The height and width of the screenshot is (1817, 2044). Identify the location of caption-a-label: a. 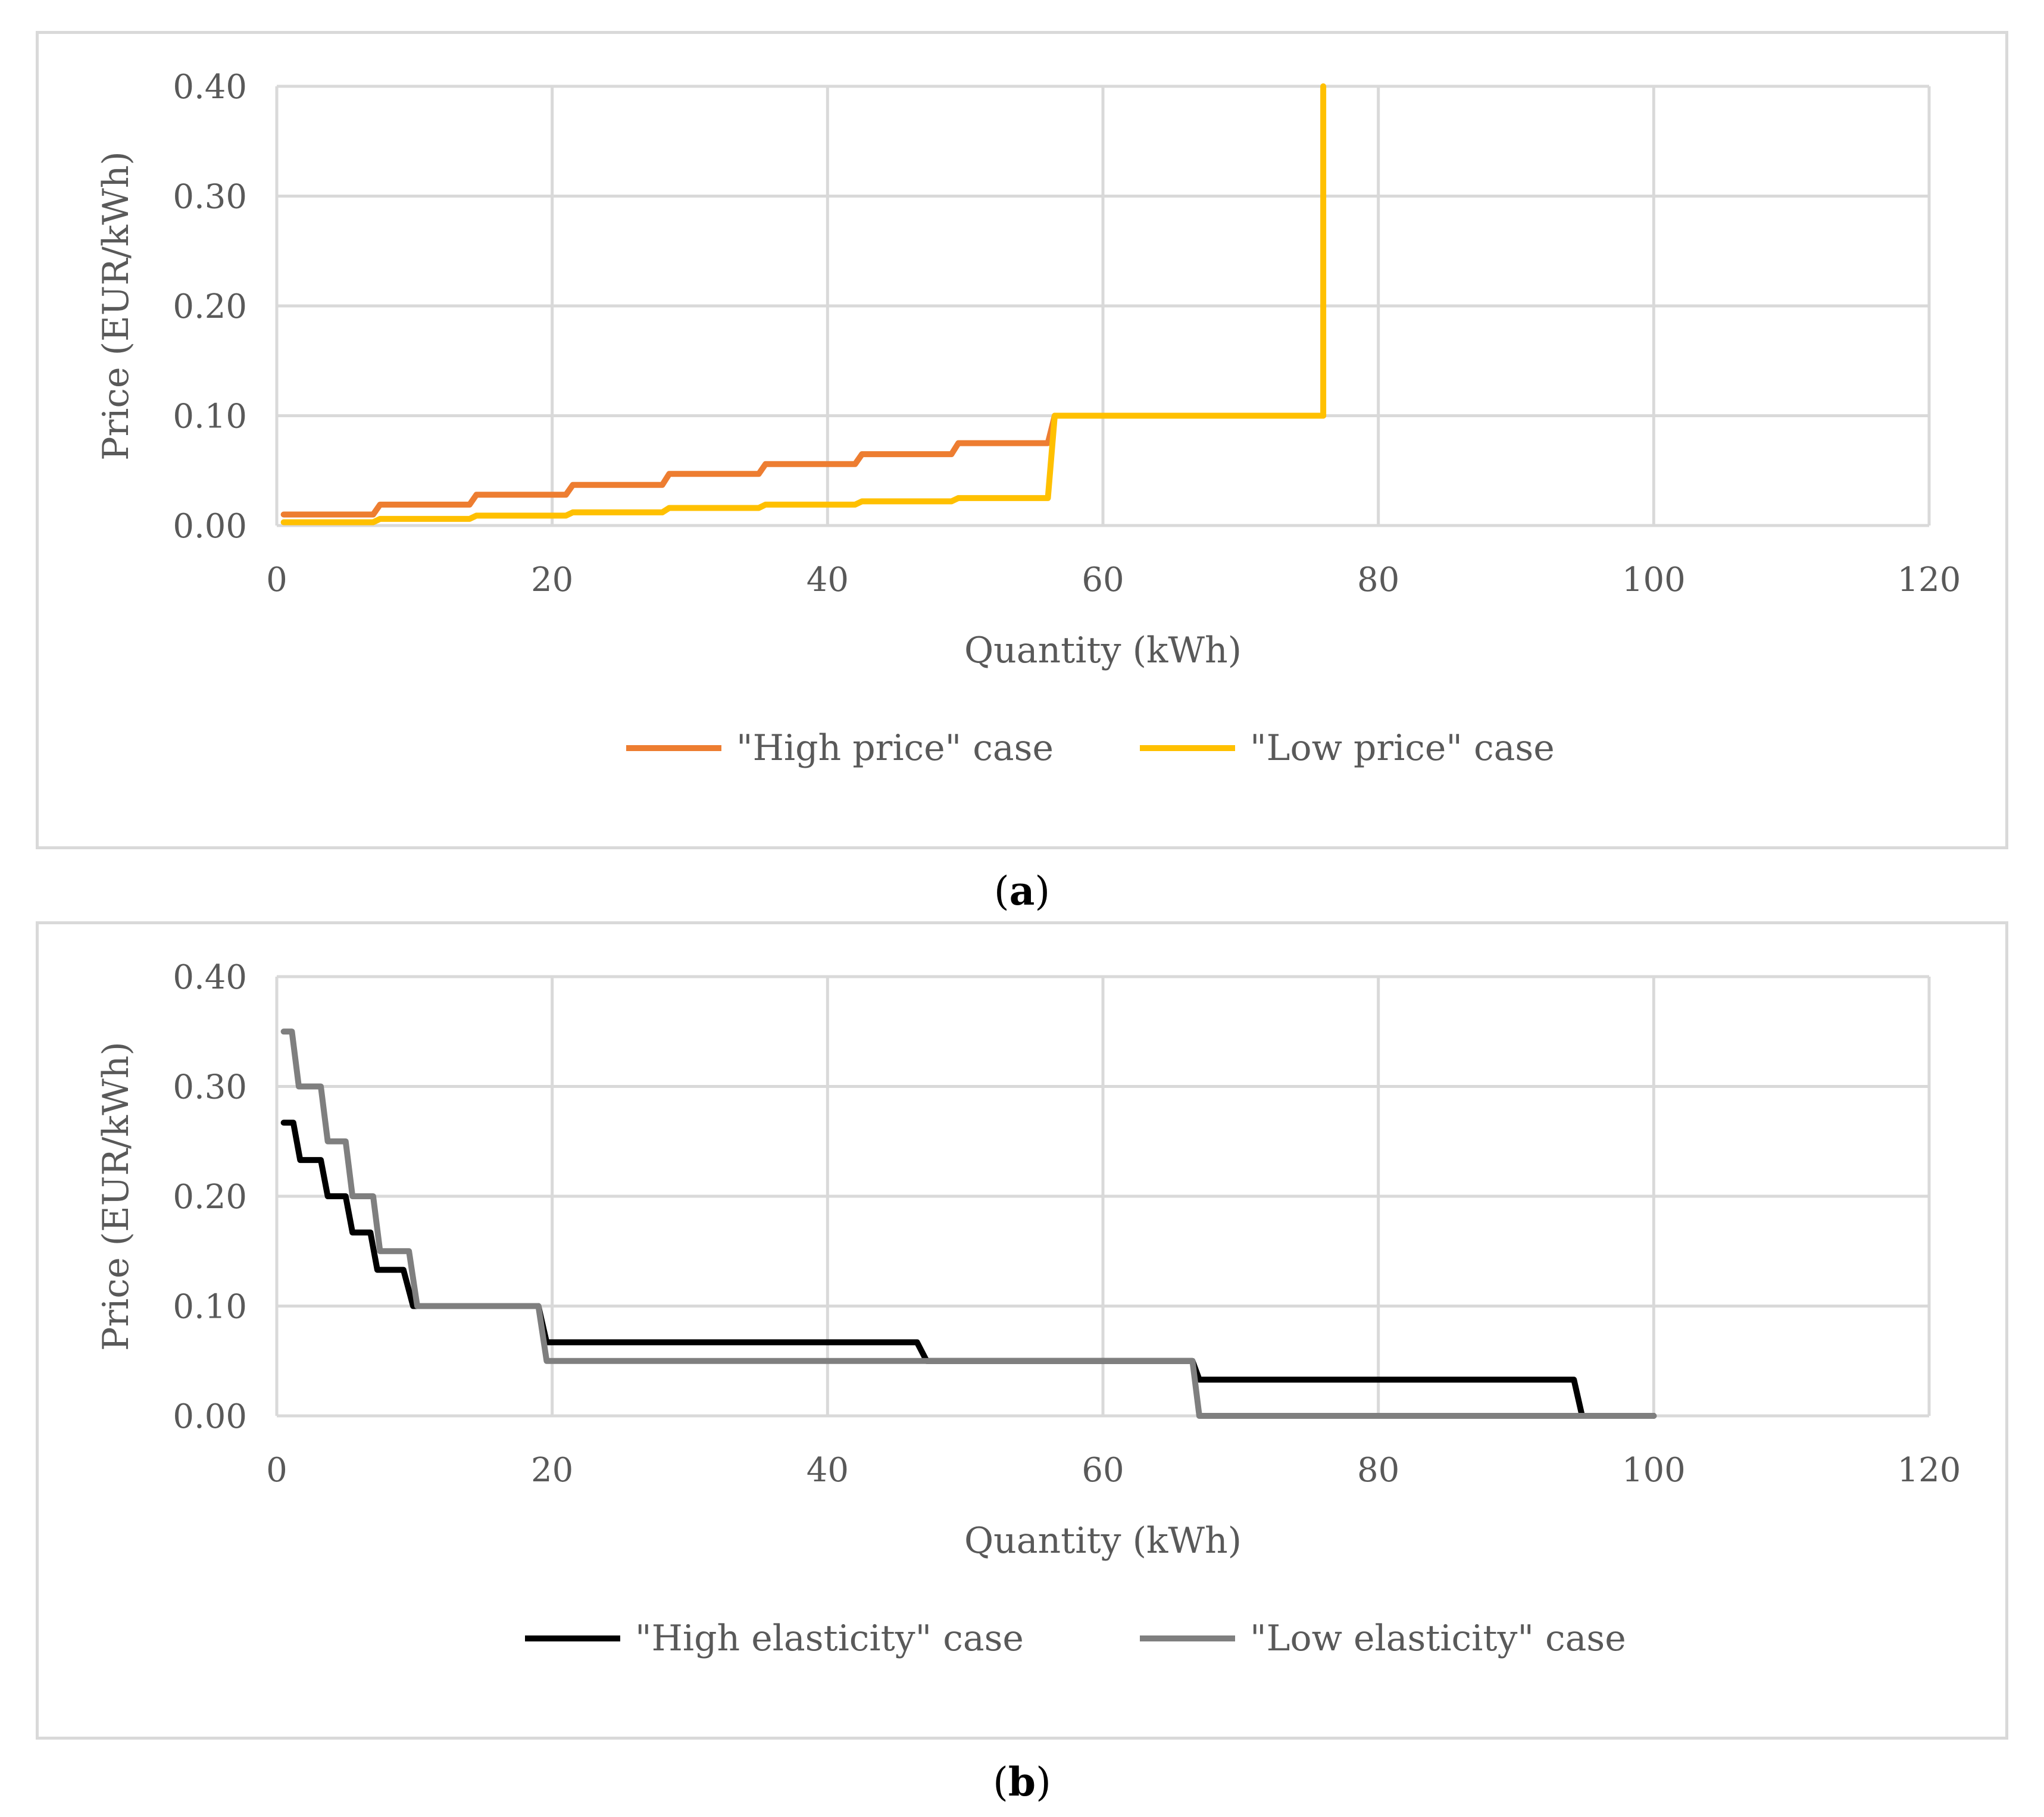
(1022, 891).